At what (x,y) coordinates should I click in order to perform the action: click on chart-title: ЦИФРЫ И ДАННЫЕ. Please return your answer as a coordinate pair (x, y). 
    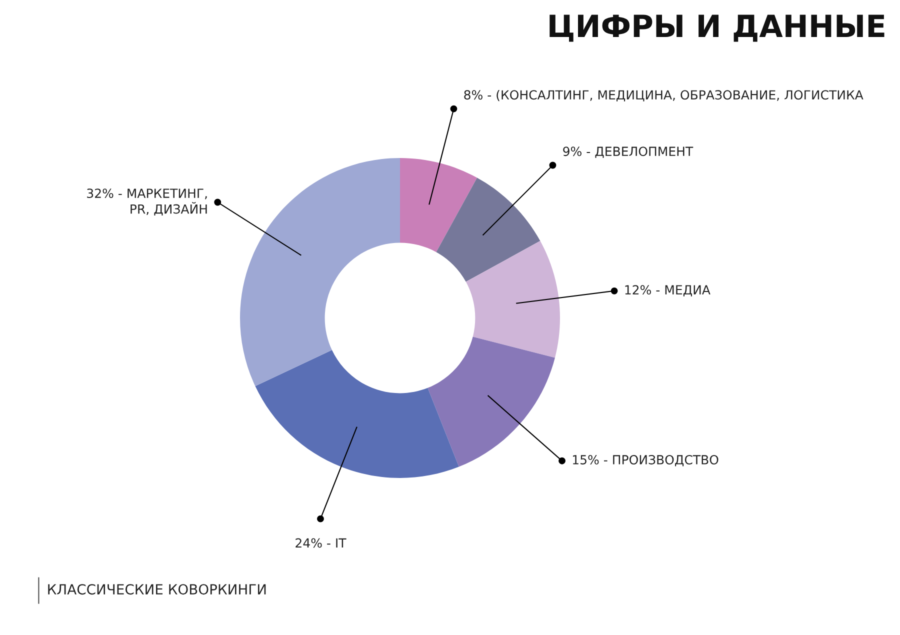
    Looking at the image, I should click on (717, 28).